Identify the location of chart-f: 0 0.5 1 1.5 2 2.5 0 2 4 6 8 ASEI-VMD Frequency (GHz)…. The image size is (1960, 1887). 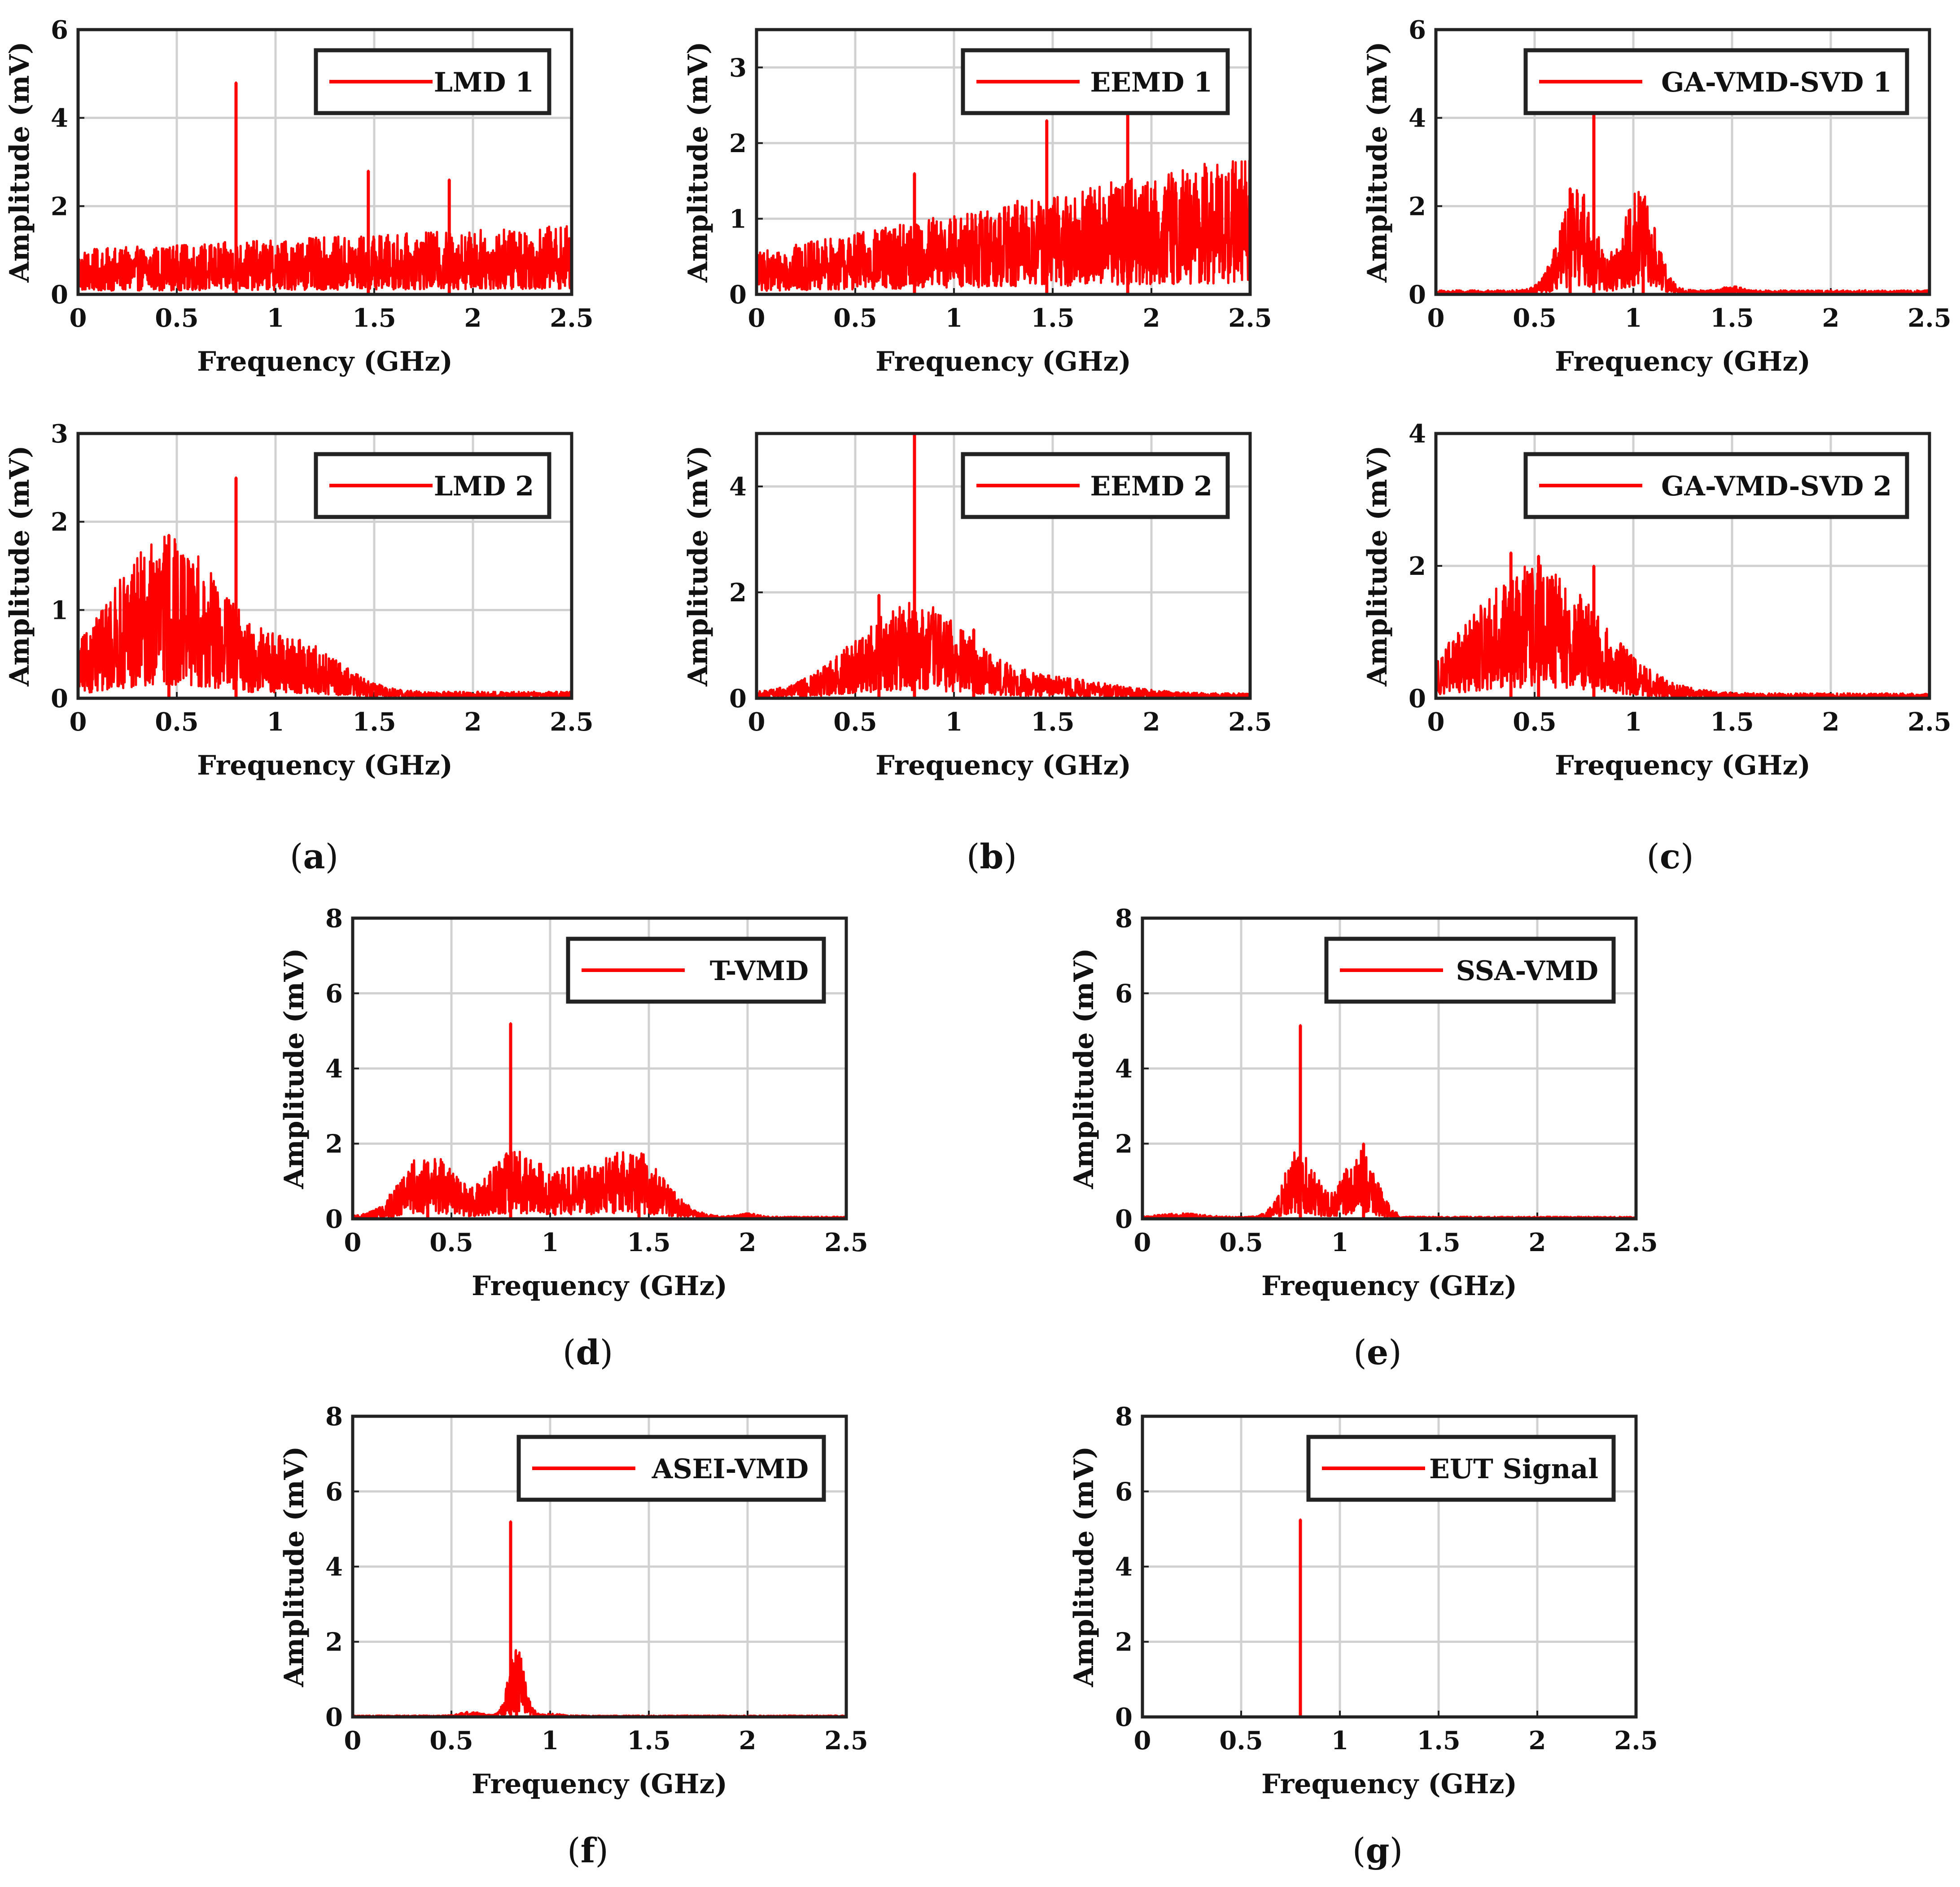
(574, 1601).